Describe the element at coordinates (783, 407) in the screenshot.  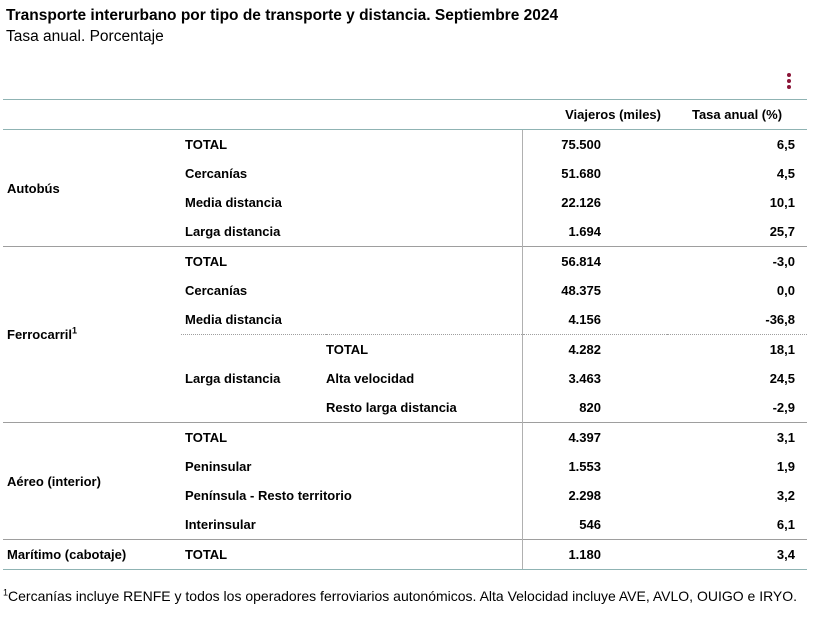
I see `tasa-cell: -2,9` at that location.